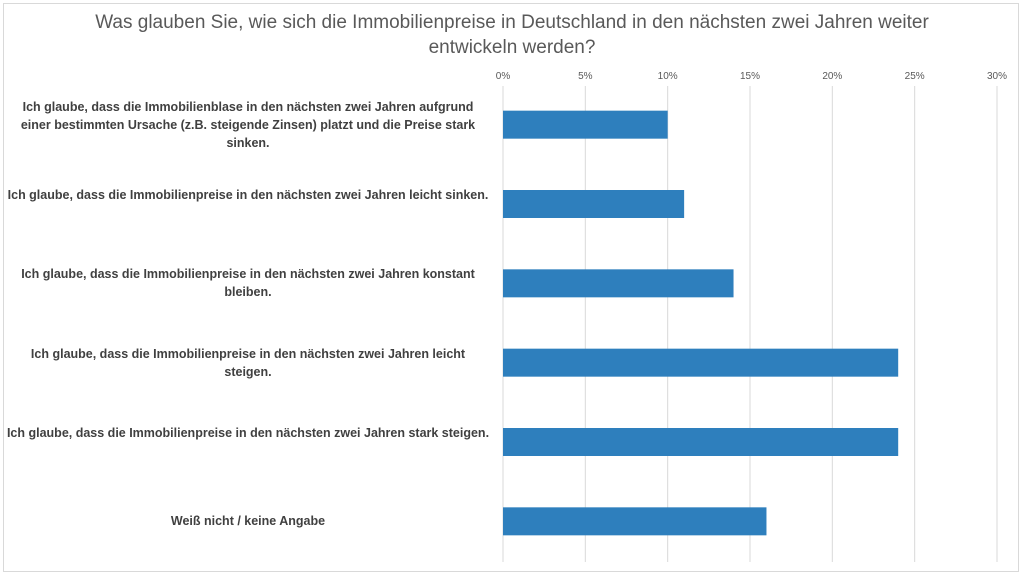 This screenshot has height=577, width=1024. What do you see at coordinates (503, 76) in the screenshot?
I see `x-tick-label: 0%` at bounding box center [503, 76].